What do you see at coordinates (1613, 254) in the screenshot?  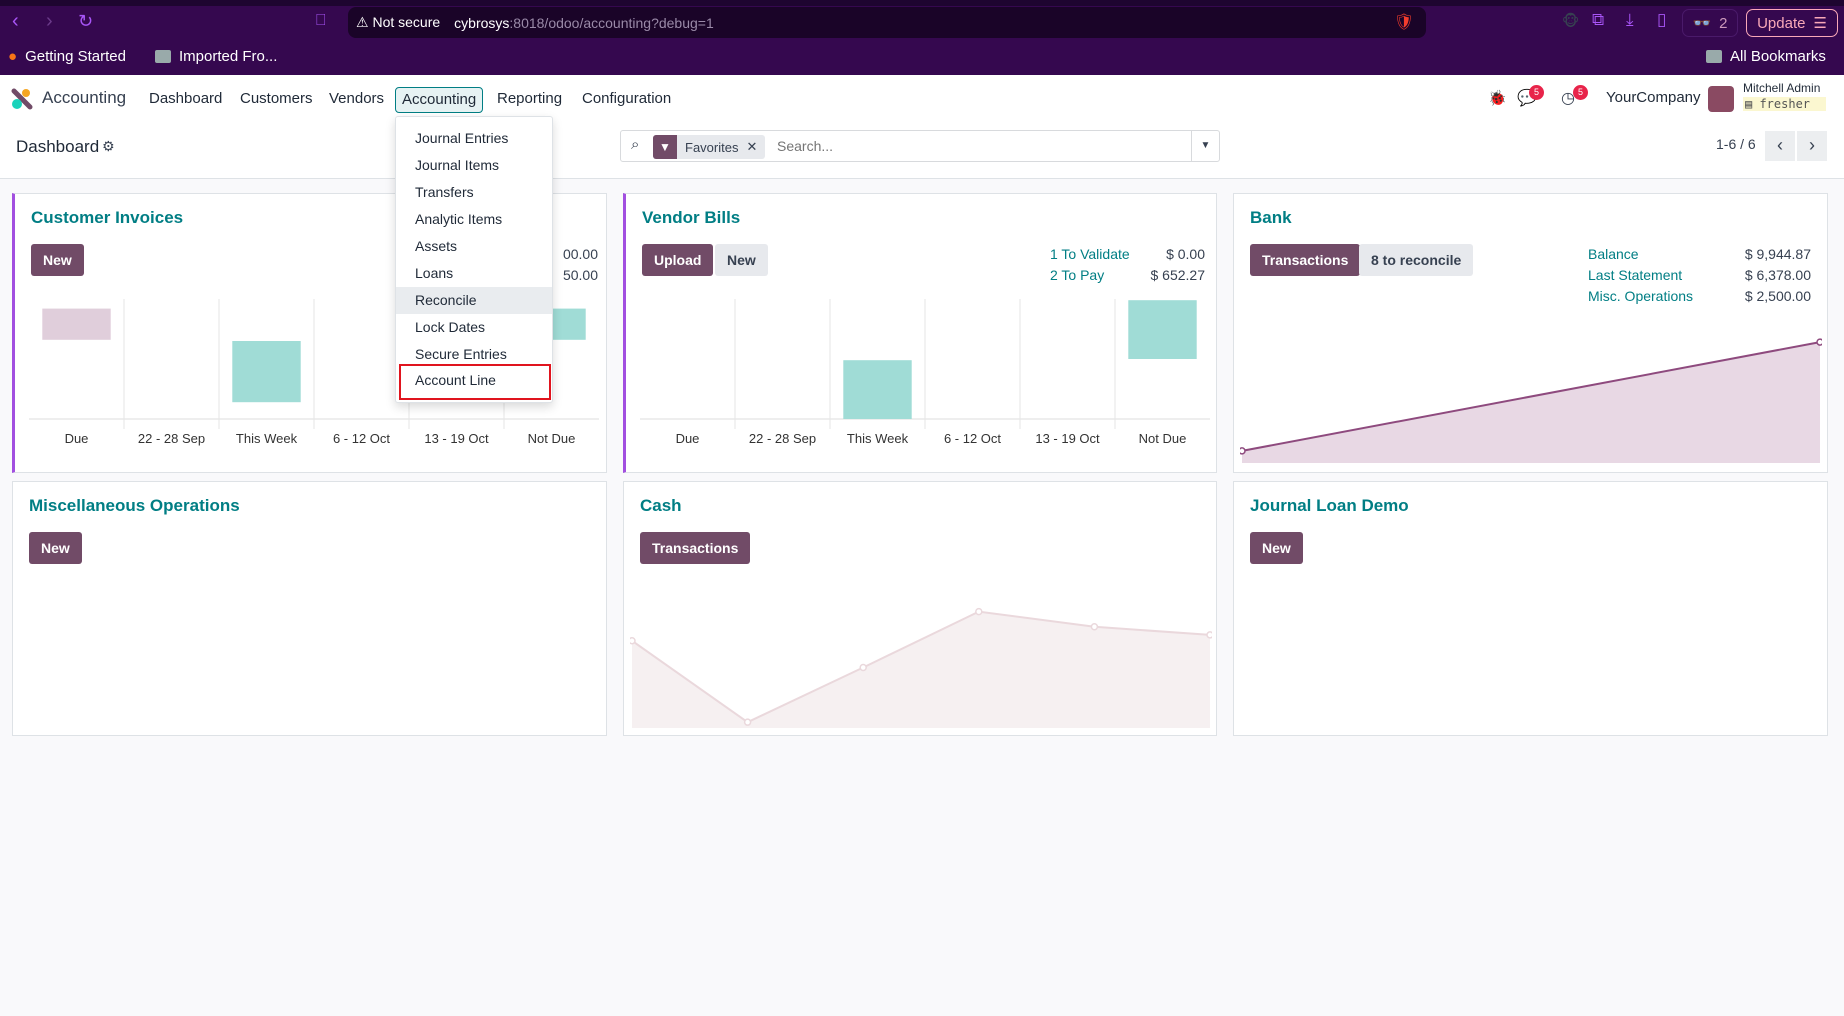 I see `stat-label: Balance` at bounding box center [1613, 254].